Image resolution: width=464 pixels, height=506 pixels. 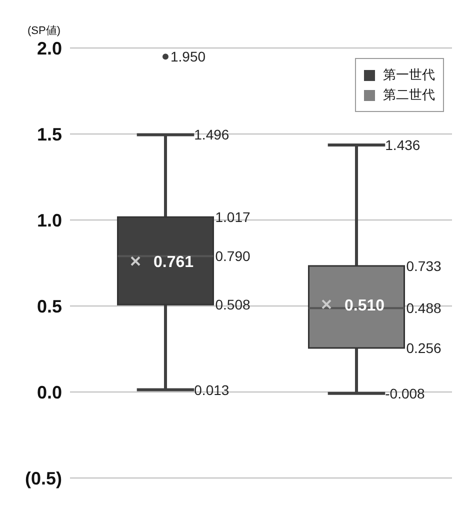 What do you see at coordinates (49, 220) in the screenshot?
I see `y-tick-label: 1.0` at bounding box center [49, 220].